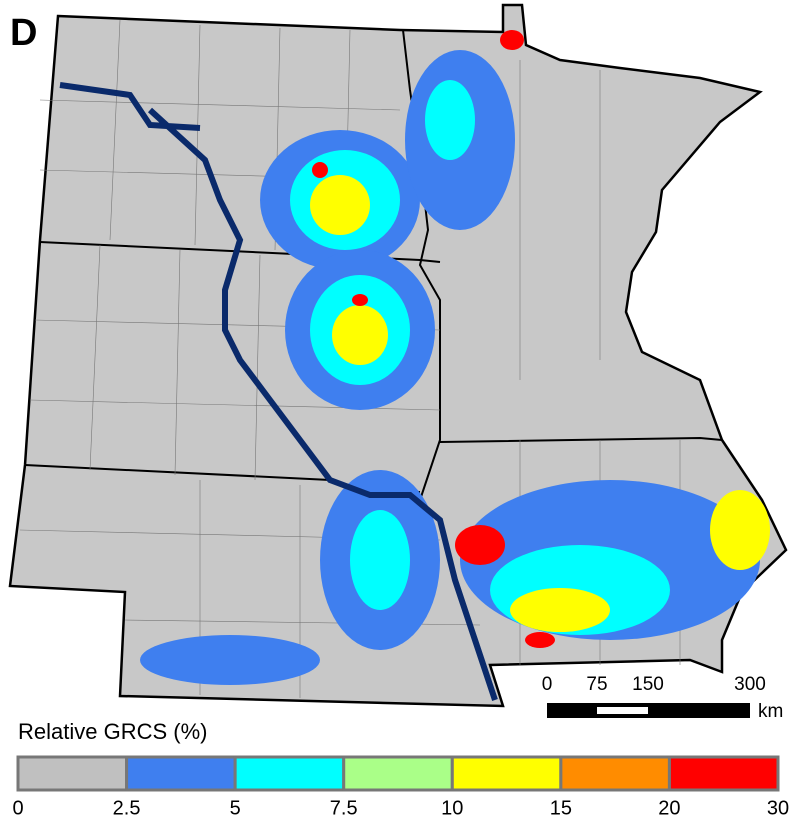 The image size is (800, 837). What do you see at coordinates (344, 808) in the screenshot?
I see `legend-tick-label: 7.5` at bounding box center [344, 808].